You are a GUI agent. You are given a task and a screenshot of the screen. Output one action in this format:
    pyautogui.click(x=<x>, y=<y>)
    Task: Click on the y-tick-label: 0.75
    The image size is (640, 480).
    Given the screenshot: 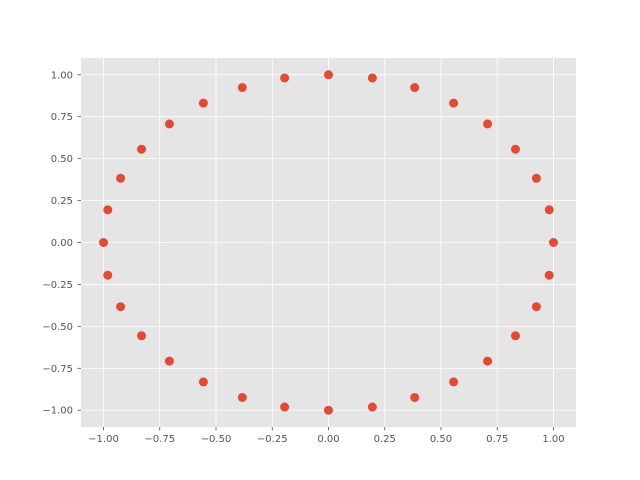 What is the action you would take?
    pyautogui.click(x=62, y=117)
    